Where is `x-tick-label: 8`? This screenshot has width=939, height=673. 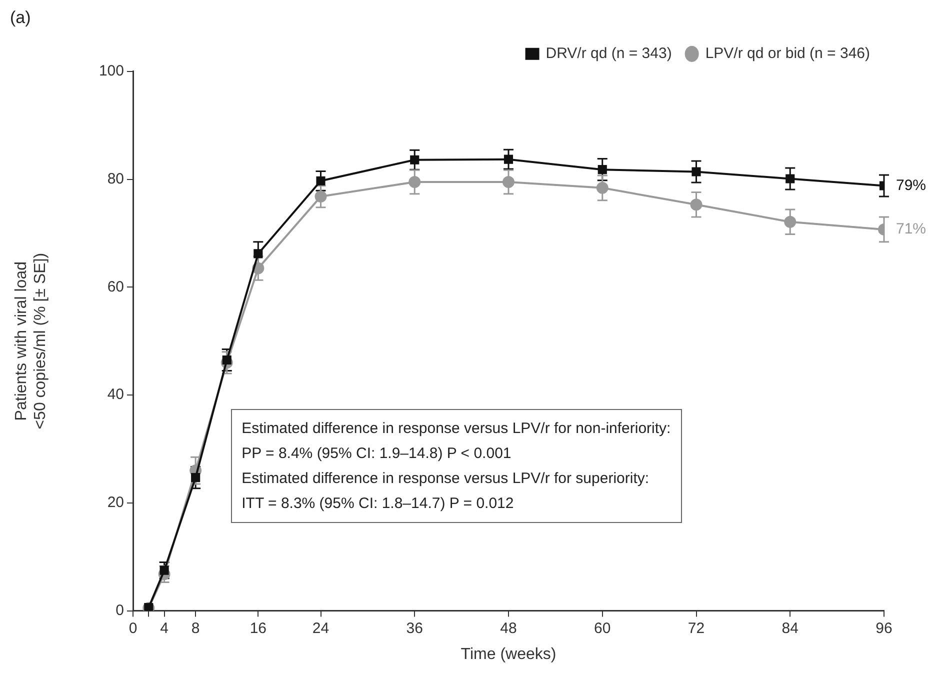
x-tick-label: 8 is located at coordinates (195, 628).